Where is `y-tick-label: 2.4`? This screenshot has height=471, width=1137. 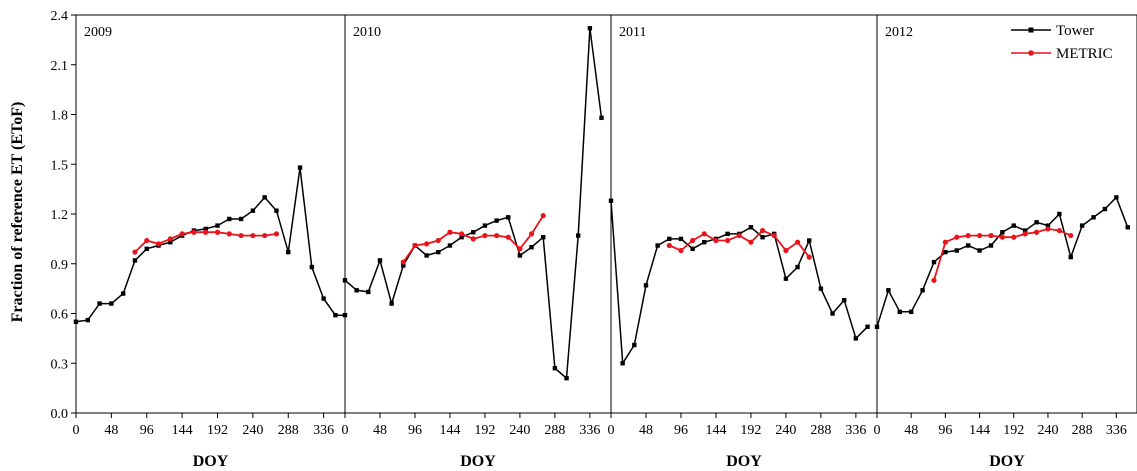 y-tick-label: 2.4 is located at coordinates (60, 16).